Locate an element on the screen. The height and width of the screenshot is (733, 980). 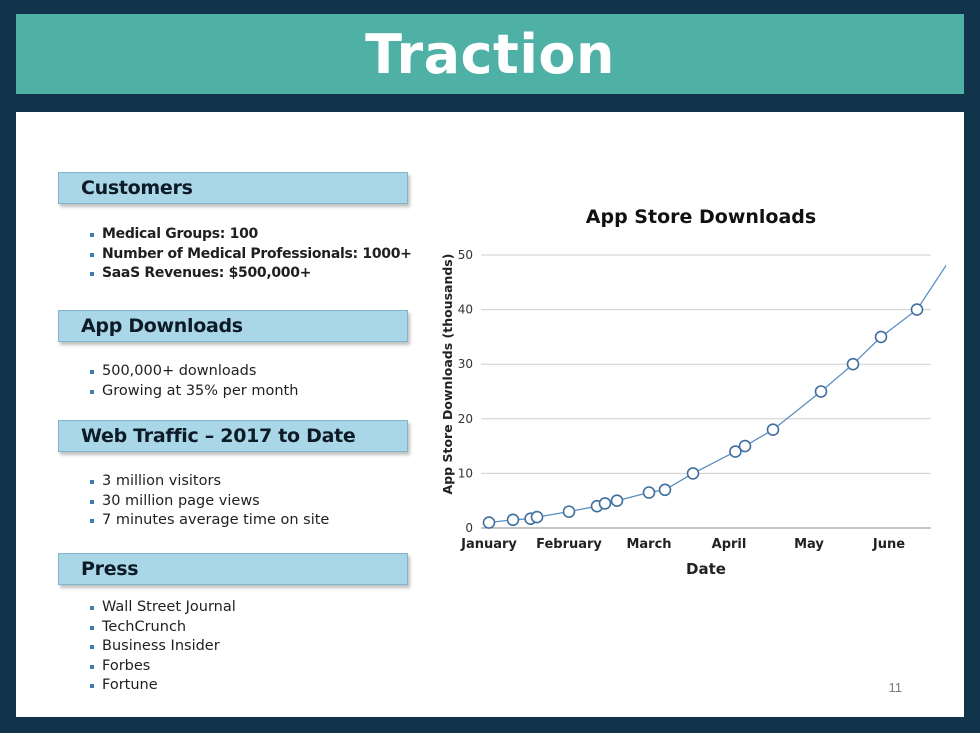
y-tick-label: 0 is located at coordinates (469, 528).